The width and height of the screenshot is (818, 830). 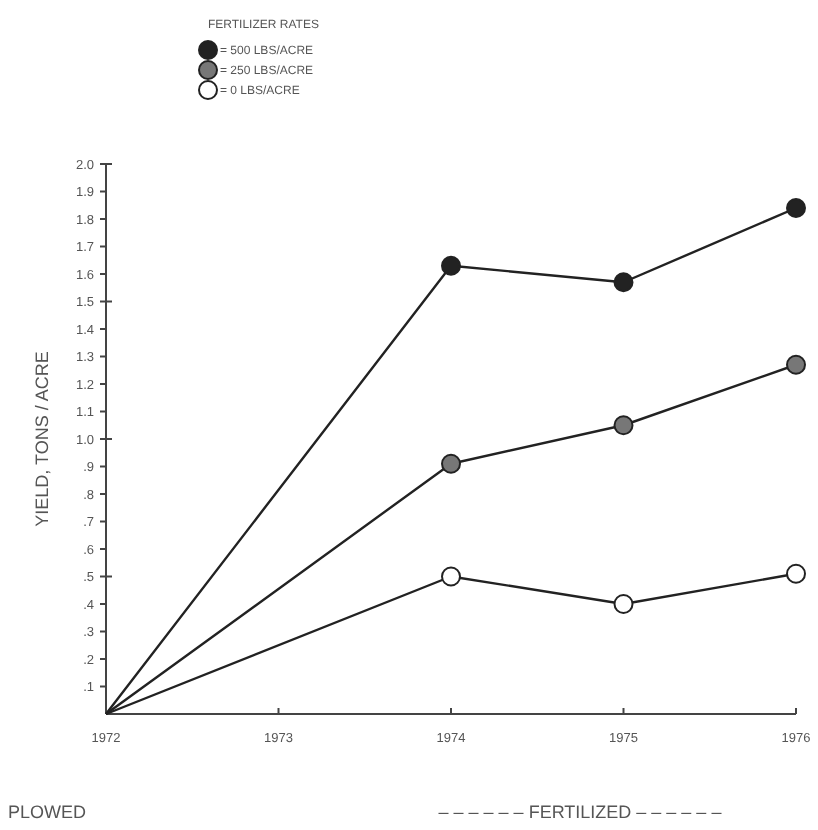 What do you see at coordinates (580, 812) in the screenshot?
I see `text: – – – – – – FERTILIZED – – – – – –` at bounding box center [580, 812].